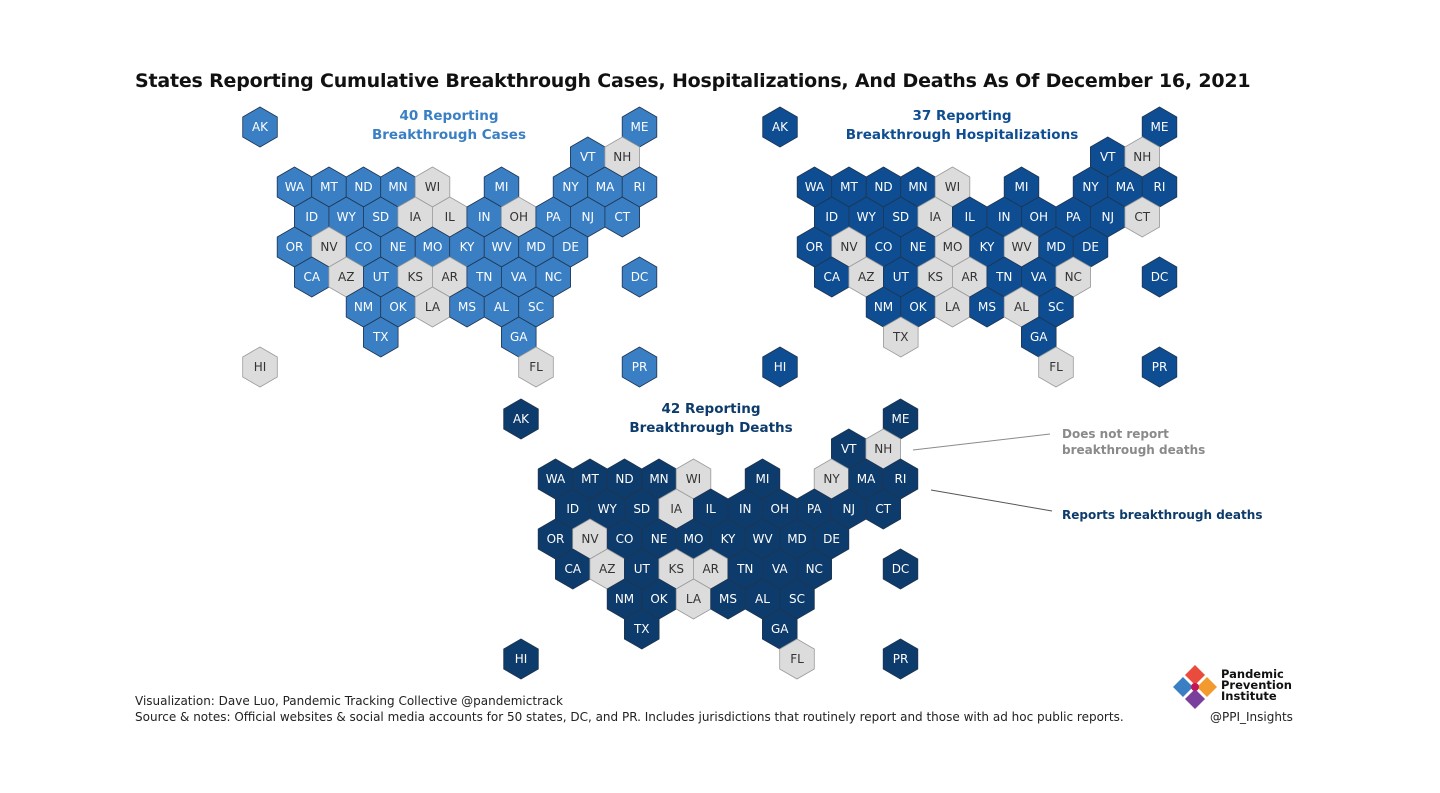  Describe the element at coordinates (260, 367) in the screenshot. I see `state-hex-cases-hi: HI` at that location.